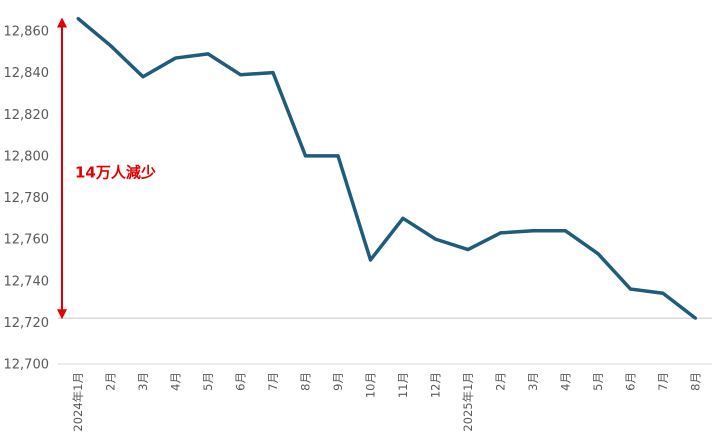  I want to click on annotation-text: 14万人減少, so click(115, 172).